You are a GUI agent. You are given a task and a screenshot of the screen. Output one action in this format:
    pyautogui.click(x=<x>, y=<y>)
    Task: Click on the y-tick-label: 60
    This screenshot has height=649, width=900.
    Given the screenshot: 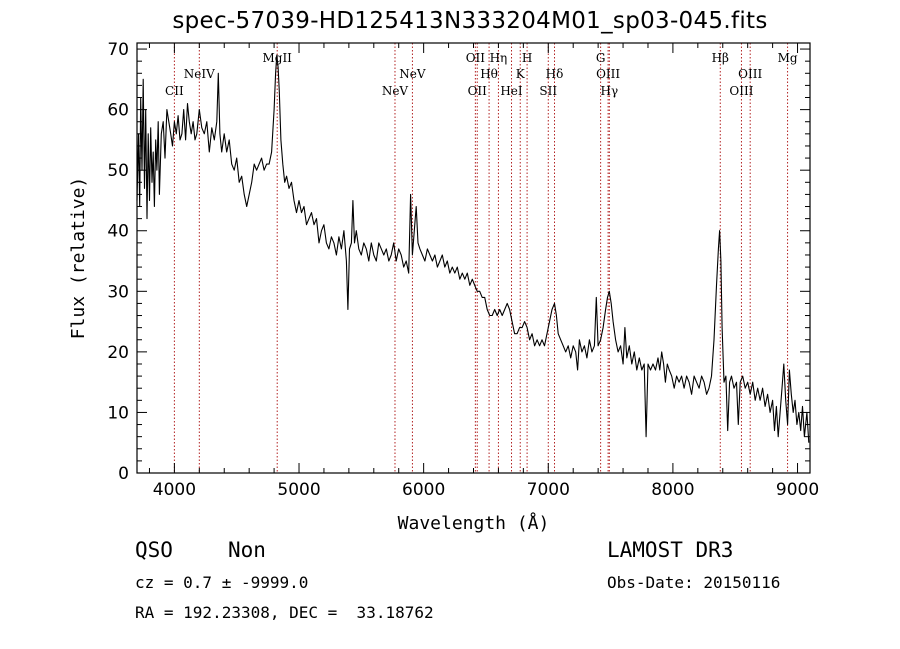 What is the action you would take?
    pyautogui.click(x=118, y=111)
    